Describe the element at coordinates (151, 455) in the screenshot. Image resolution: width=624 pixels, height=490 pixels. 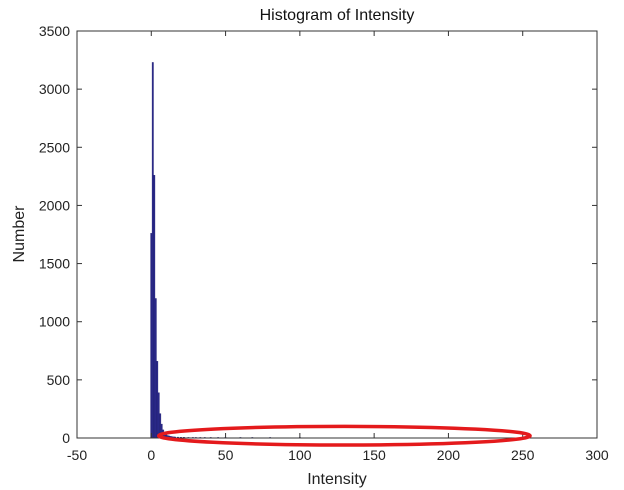
I see `x-tick-label: 0` at that location.